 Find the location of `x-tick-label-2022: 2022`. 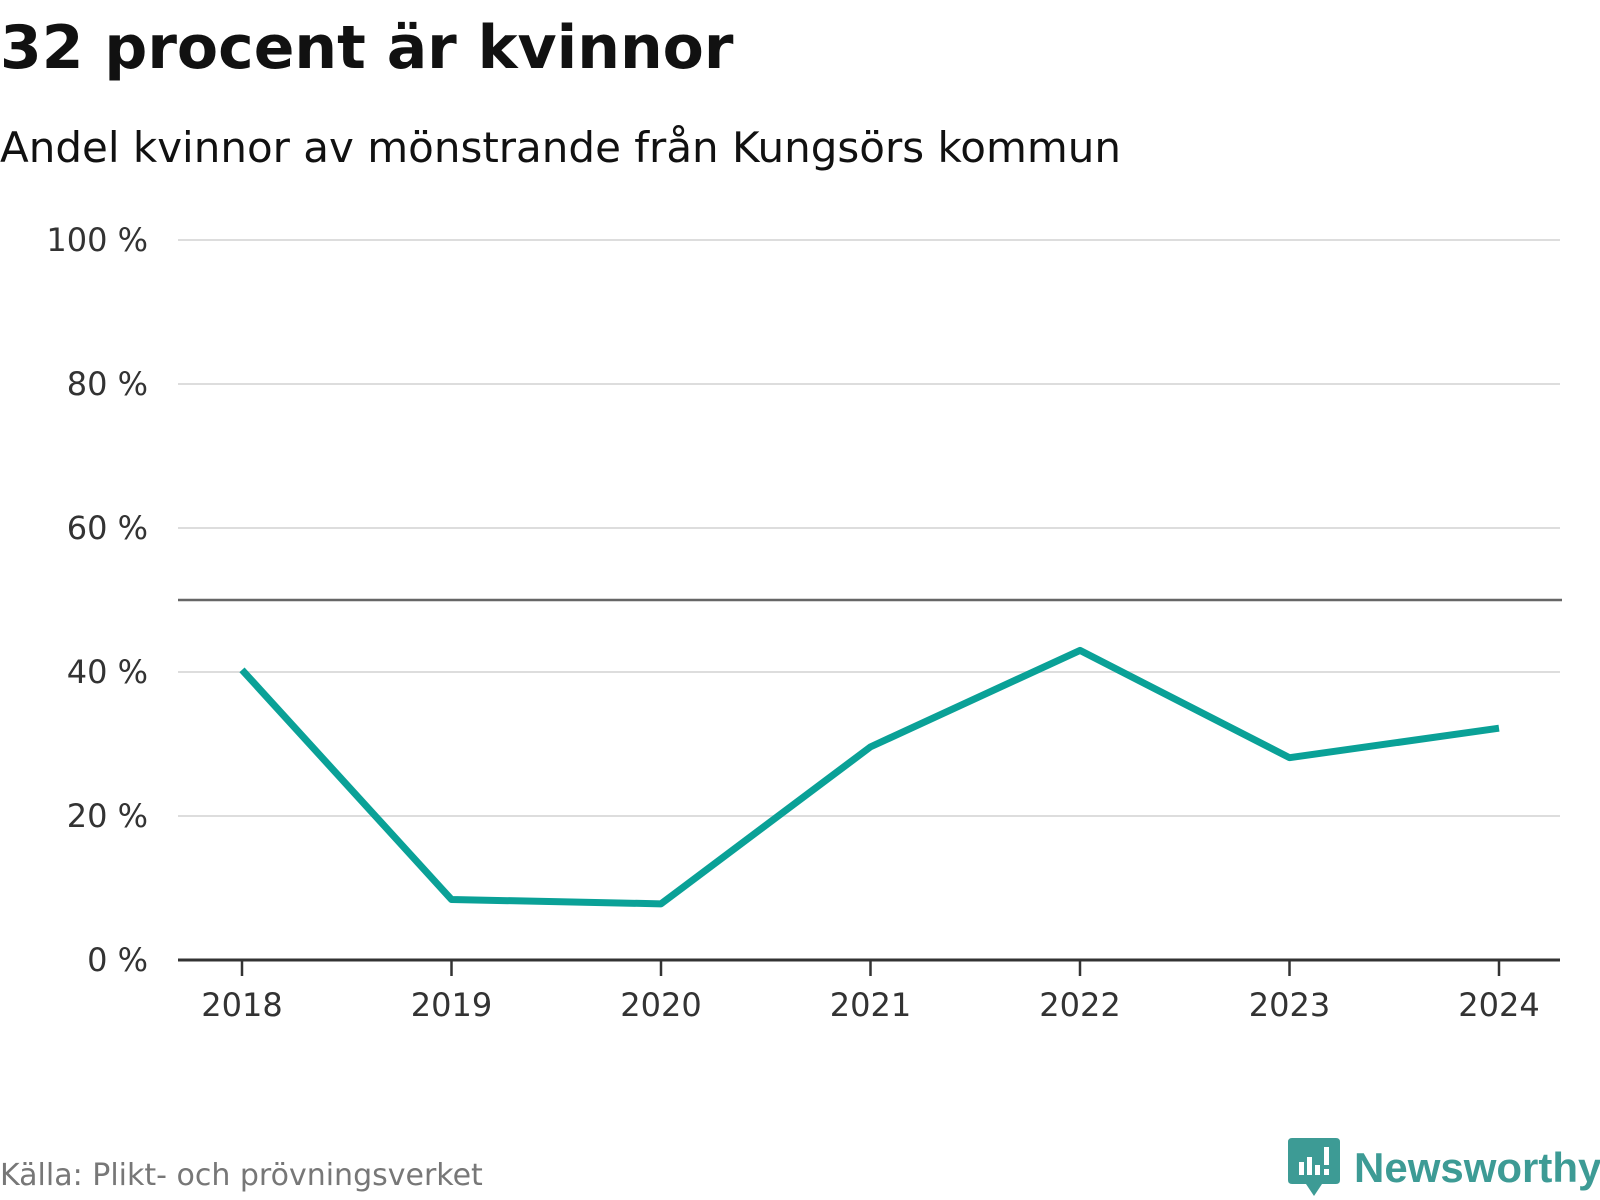

x-tick-label-2022: 2022 is located at coordinates (1079, 1005).